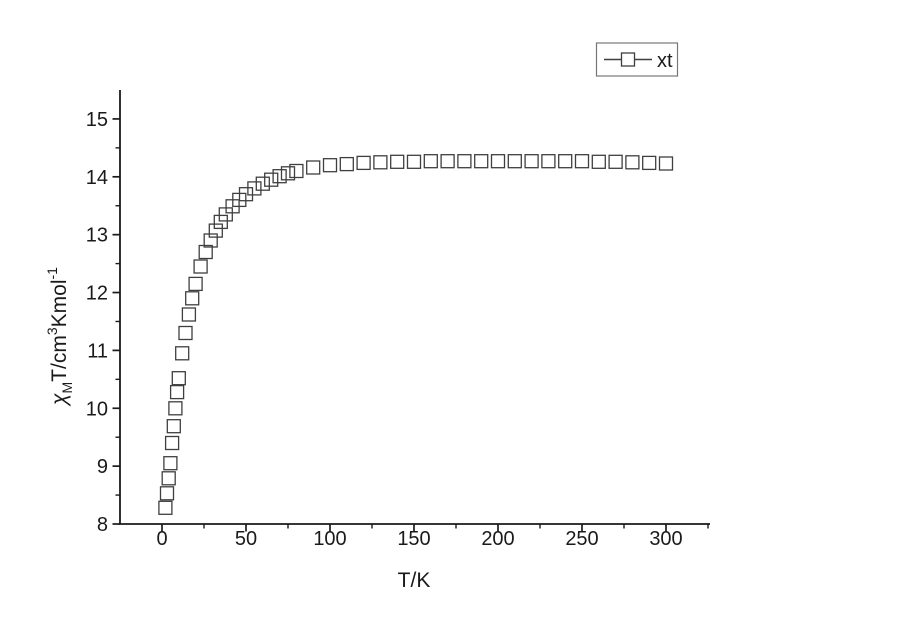  I want to click on legend: xt, so click(637, 59).